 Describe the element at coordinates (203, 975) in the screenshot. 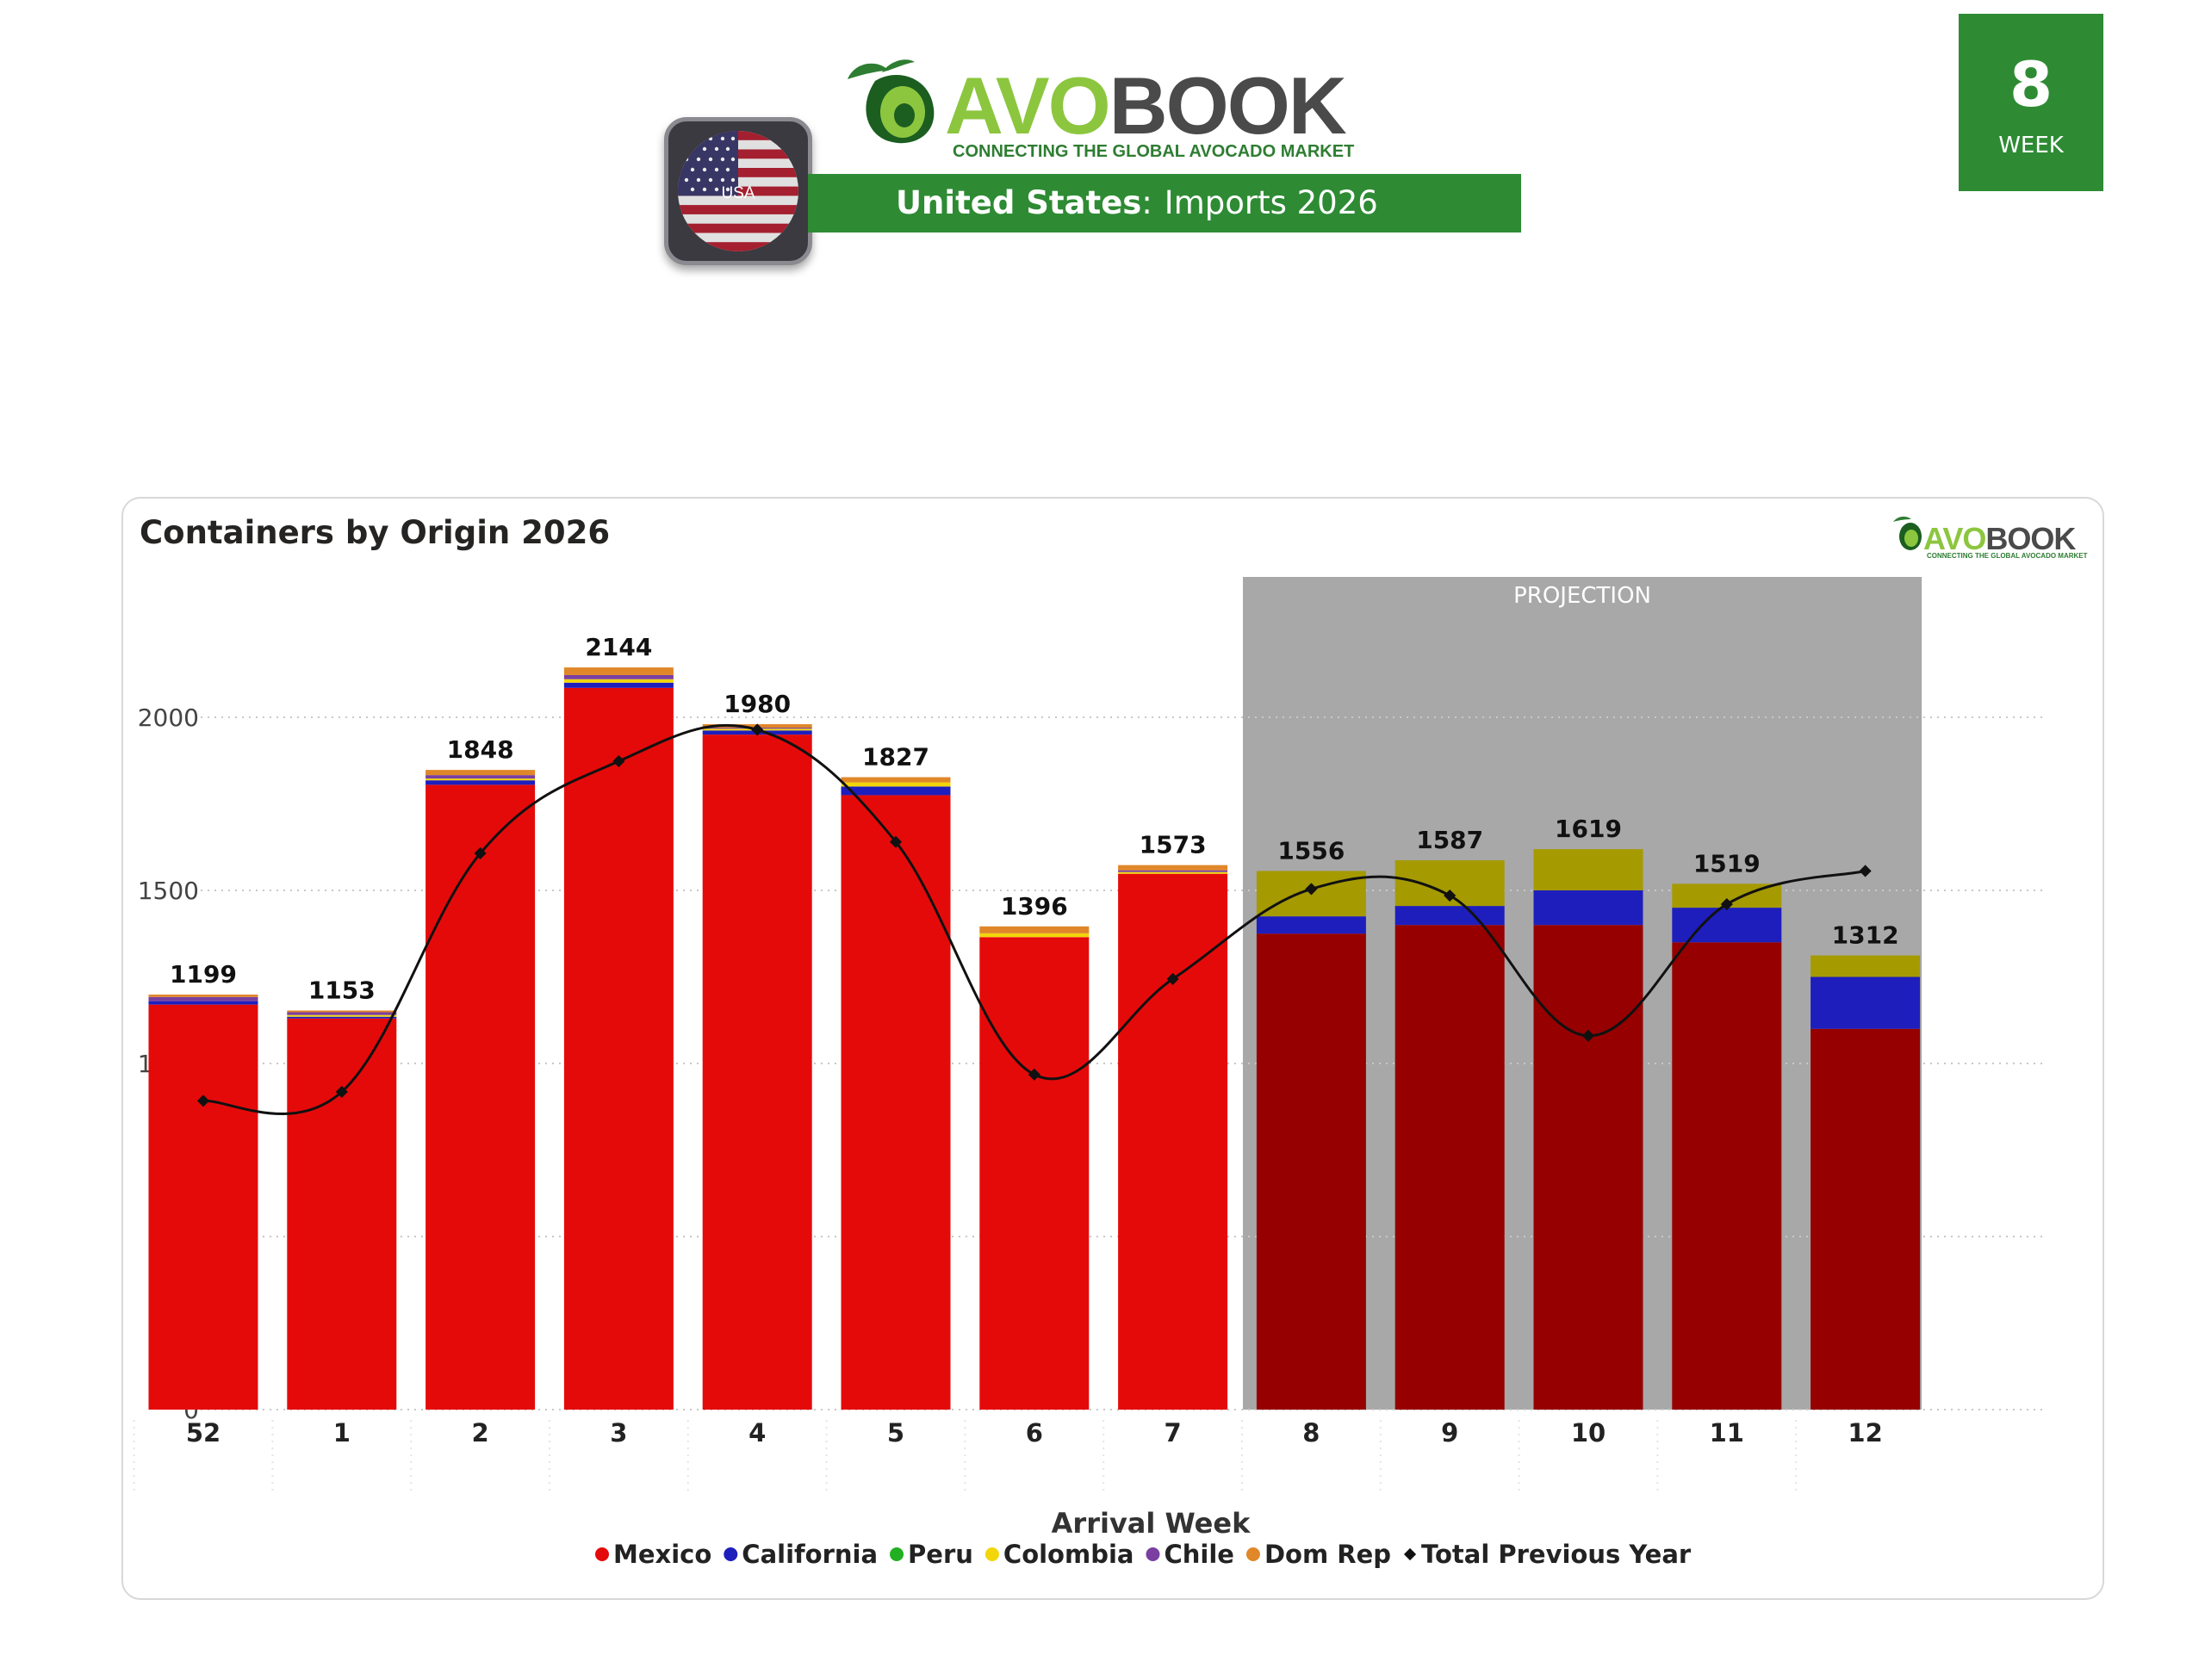

I see `bar-total-label: 1199` at that location.